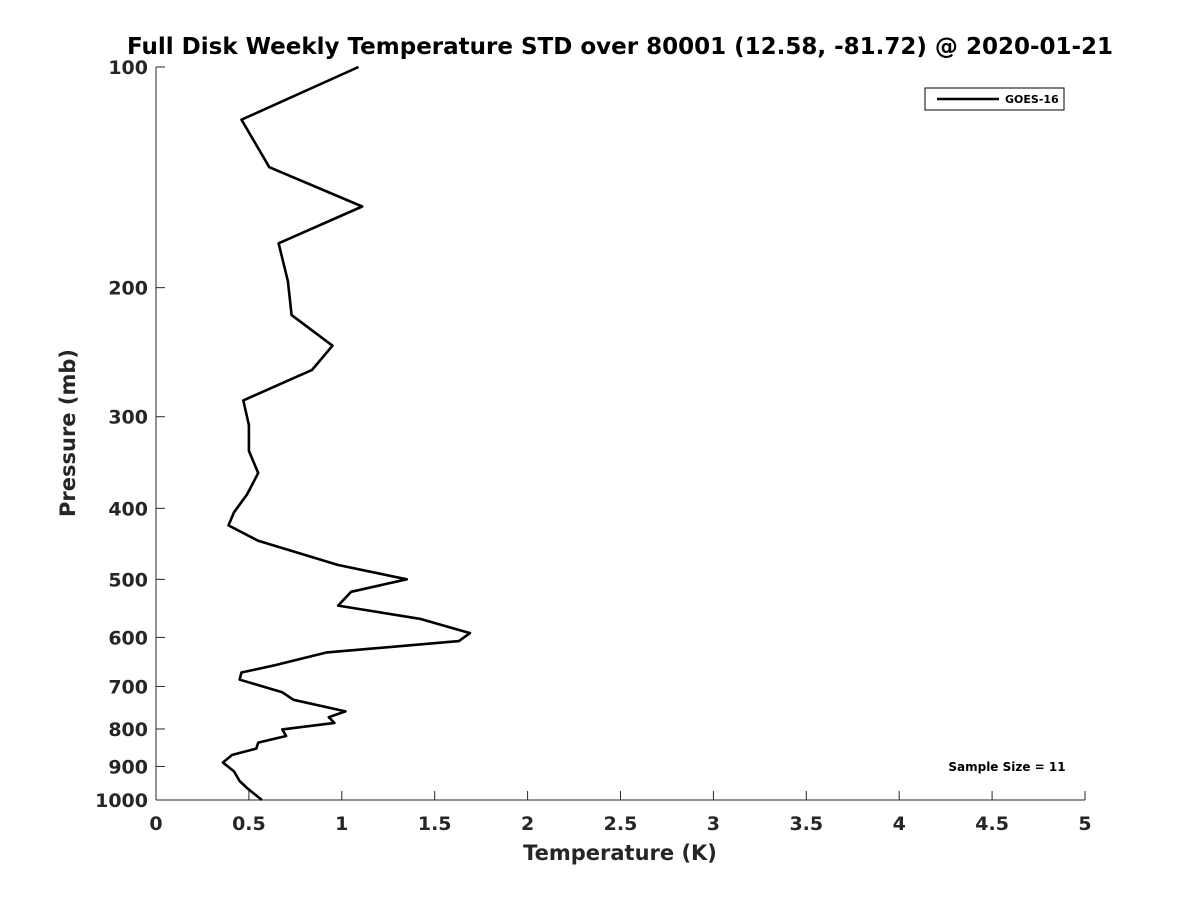 The image size is (1200, 900). Describe the element at coordinates (1032, 99) in the screenshot. I see `legend-label: GOES-16` at that location.